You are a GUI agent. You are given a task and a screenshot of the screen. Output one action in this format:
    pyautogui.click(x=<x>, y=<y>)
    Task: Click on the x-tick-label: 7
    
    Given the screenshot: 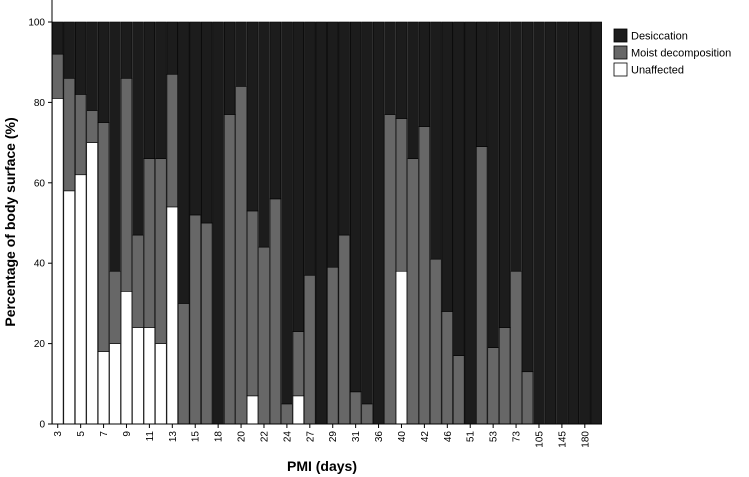 What is the action you would take?
    pyautogui.click(x=104, y=434)
    